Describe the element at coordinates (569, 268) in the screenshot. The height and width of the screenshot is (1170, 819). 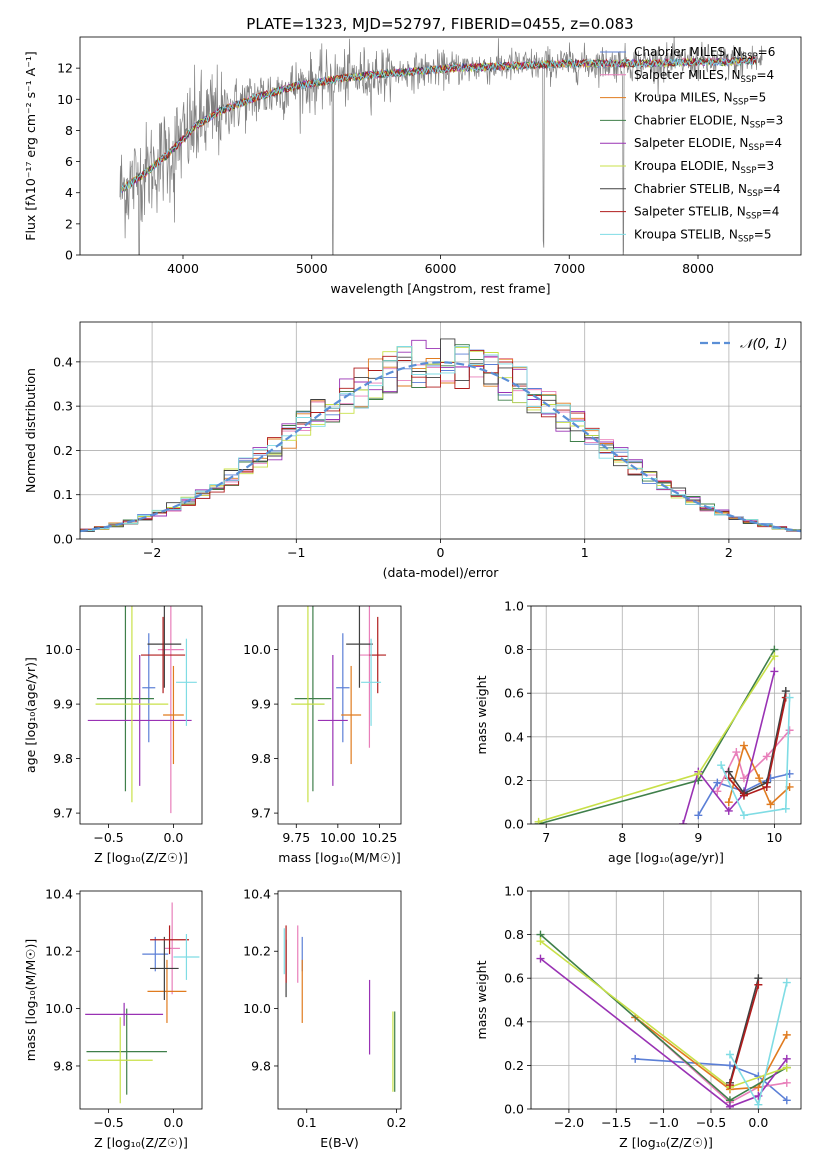
I see `x-tick-label: 7000` at that location.